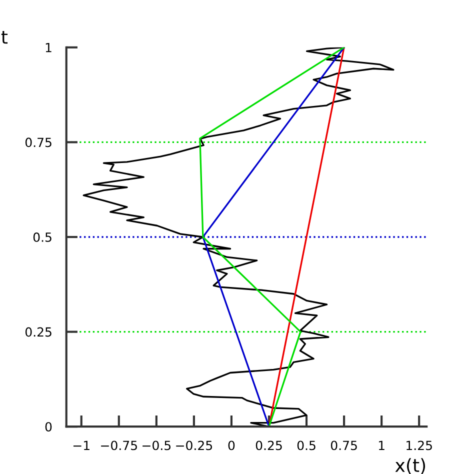  I want to click on x-tick-label: −0.75, so click(119, 445).